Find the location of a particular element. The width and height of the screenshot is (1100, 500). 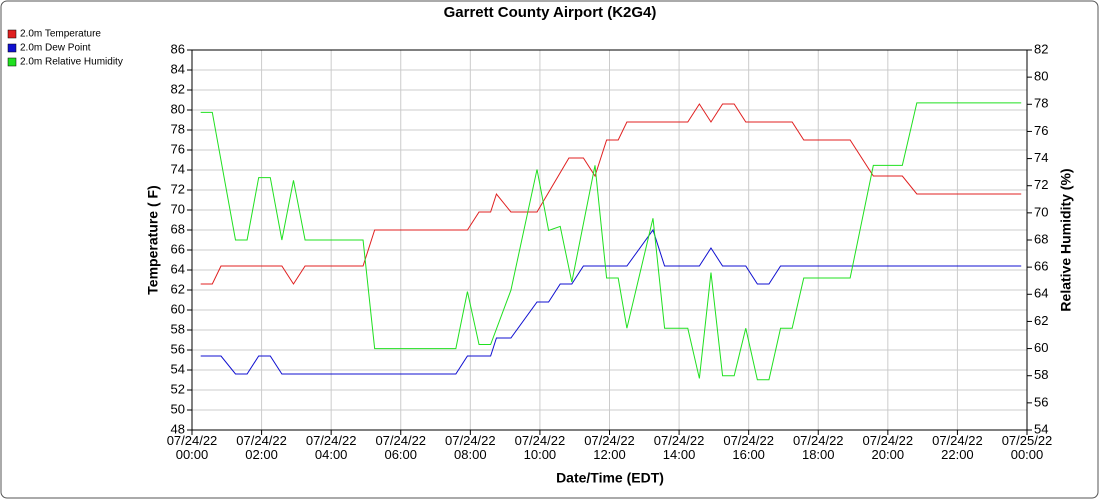

legend-label: 2.0m Temperature is located at coordinates (60, 34).